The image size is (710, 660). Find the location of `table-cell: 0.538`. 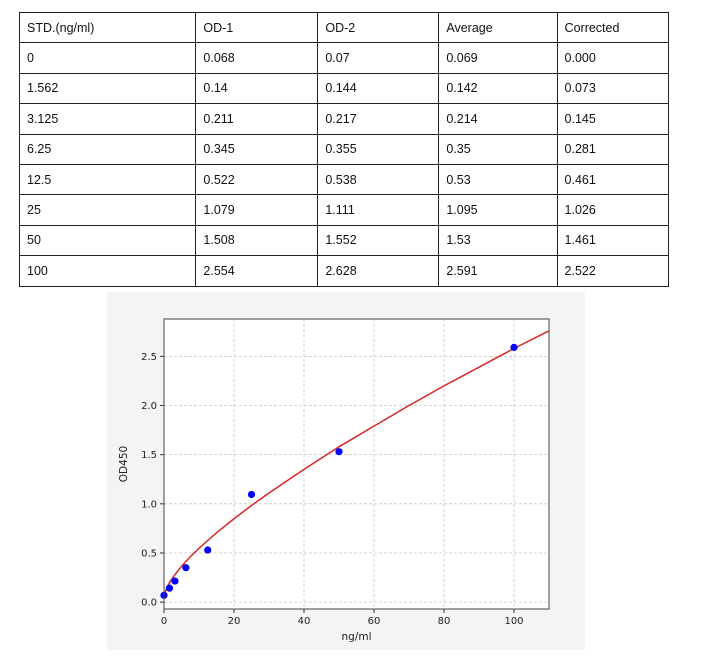

table-cell: 0.538 is located at coordinates (378, 179).